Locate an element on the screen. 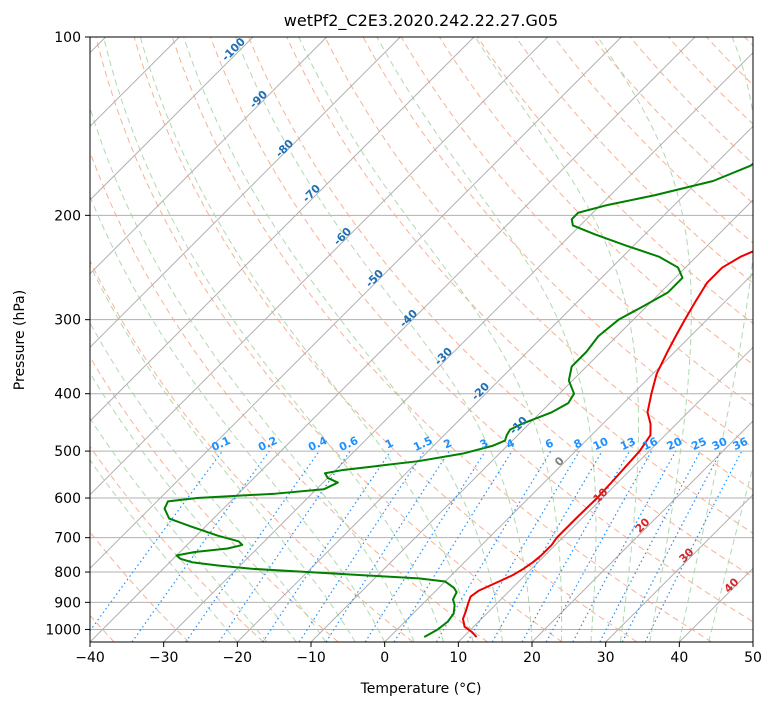  x-tick-label: −20 is located at coordinates (238, 658).